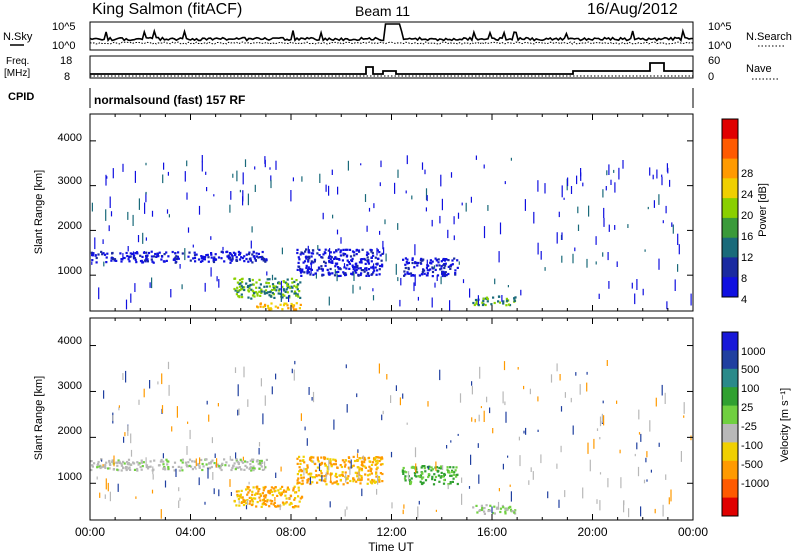 This screenshot has height=554, width=800. What do you see at coordinates (720, 27) in the screenshot?
I see `noise-right-tick-top: 10^5` at bounding box center [720, 27].